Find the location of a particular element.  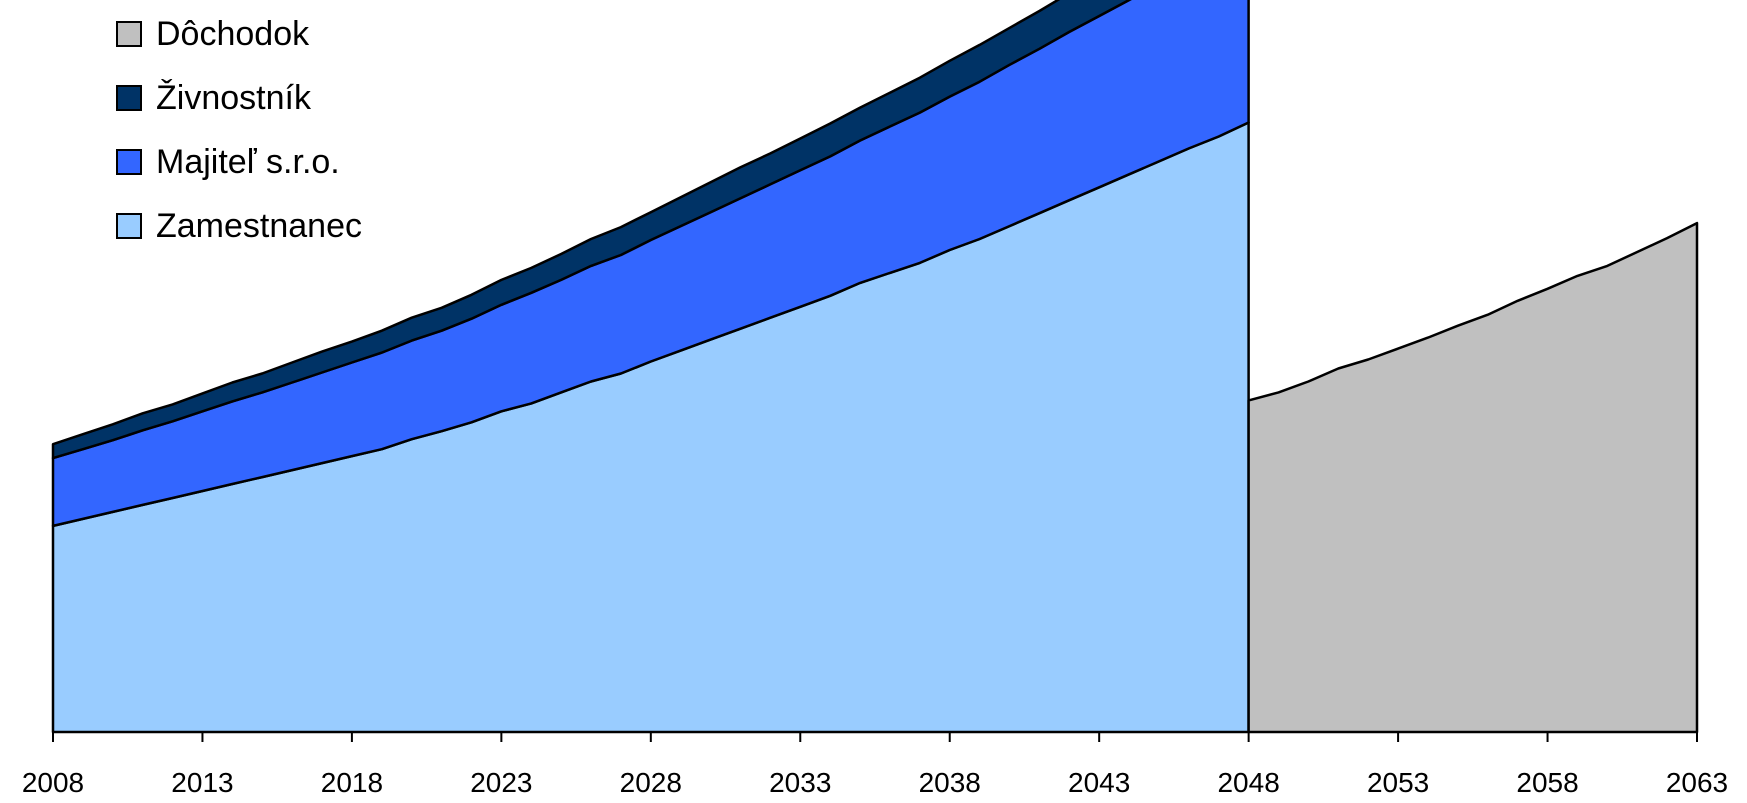

x-tick-label-2018: 2018 is located at coordinates (352, 782).